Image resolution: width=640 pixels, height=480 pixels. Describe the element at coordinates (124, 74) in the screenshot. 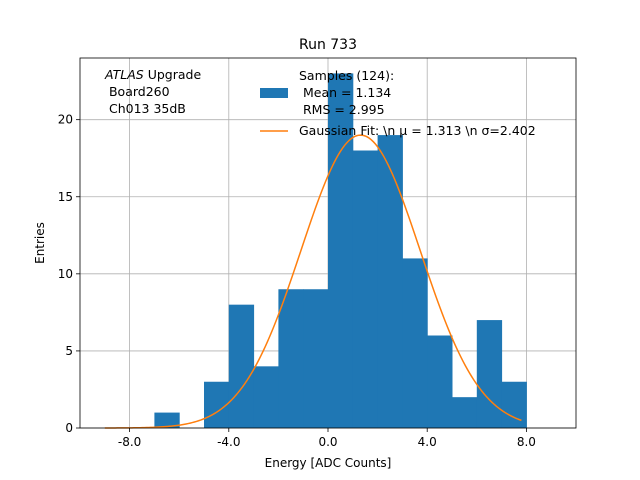

I see `atlas-label: ATLAS` at that location.